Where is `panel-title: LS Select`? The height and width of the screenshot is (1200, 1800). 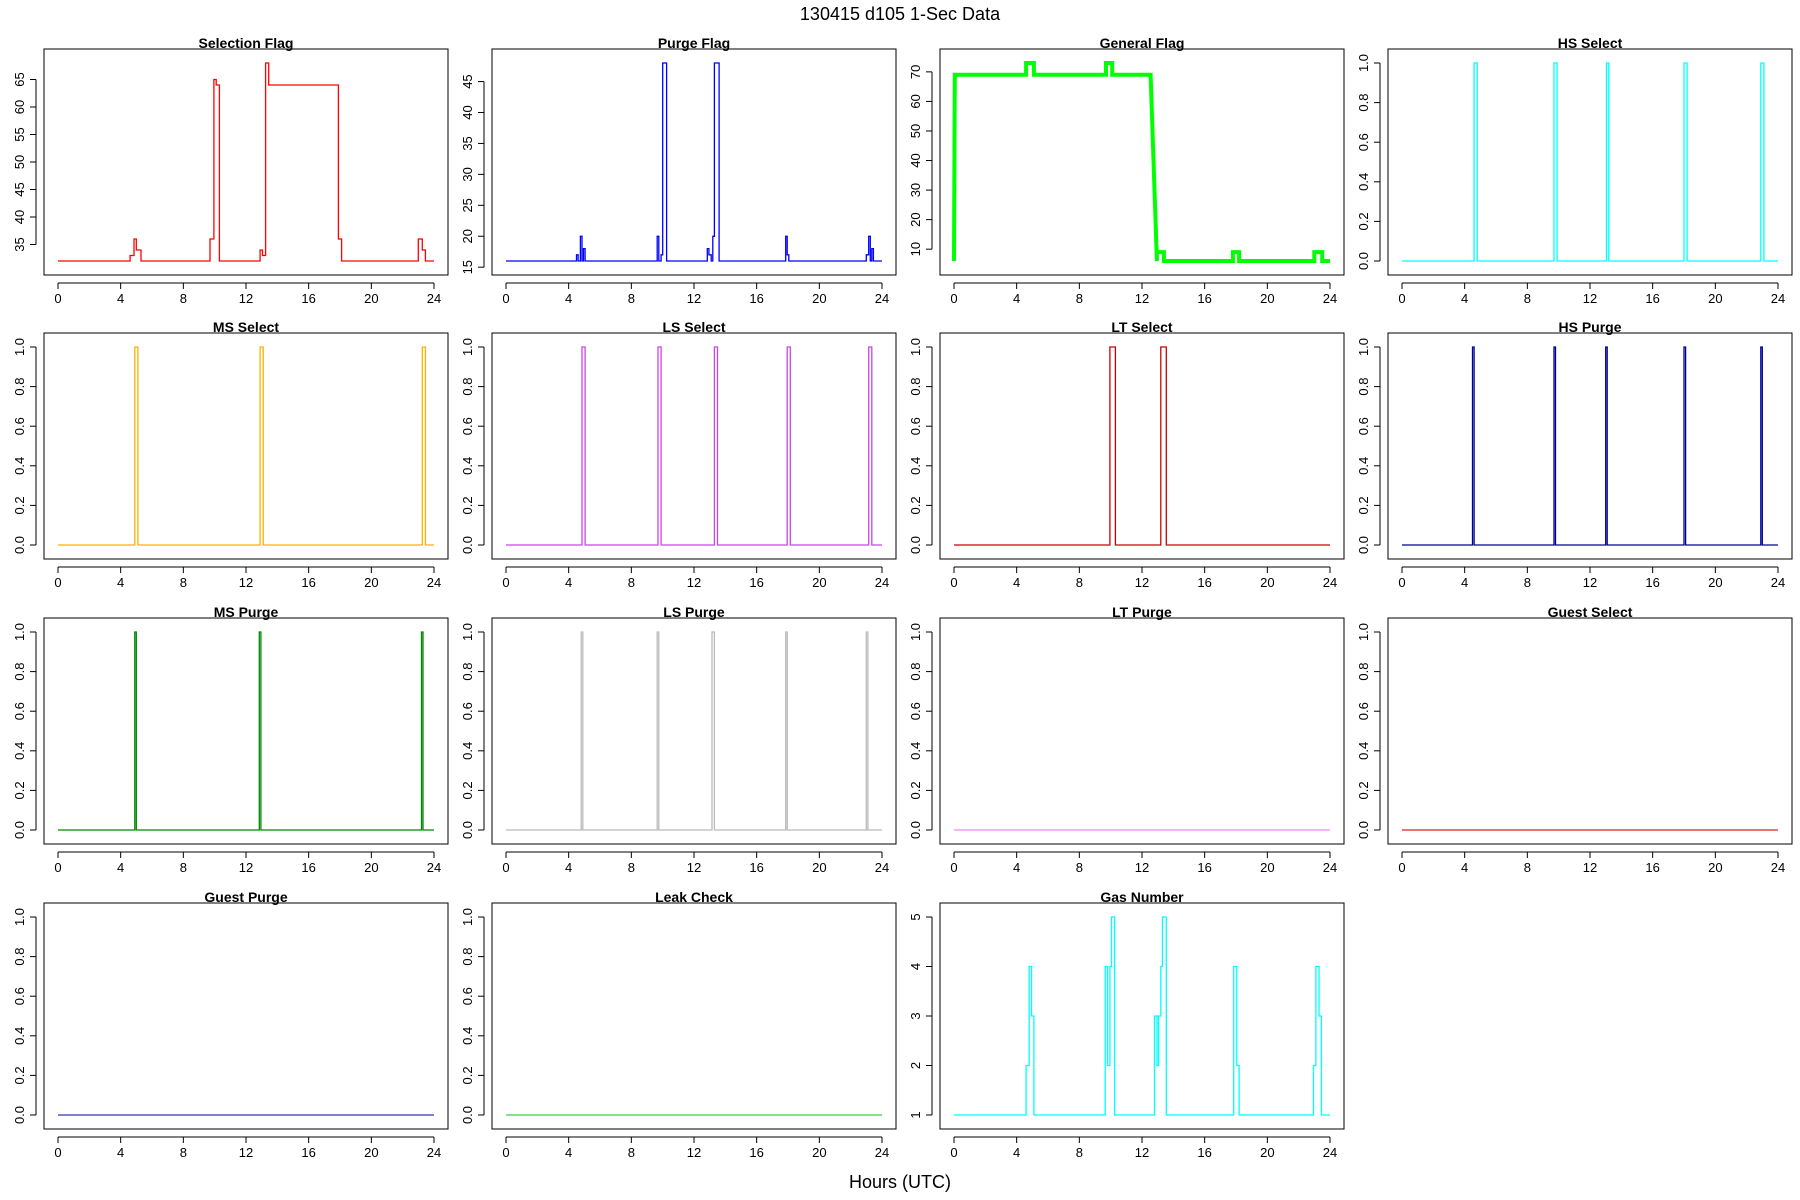
panel-title: LS Select is located at coordinates (693, 327).